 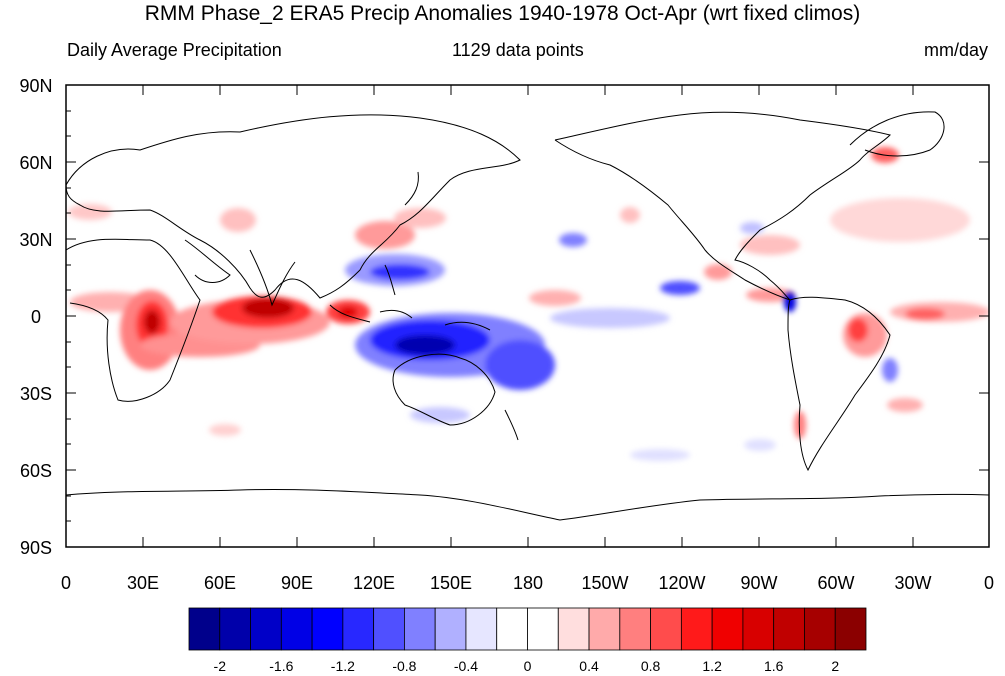 What do you see at coordinates (35, 86) in the screenshot?
I see `lat-label: 90N` at bounding box center [35, 86].